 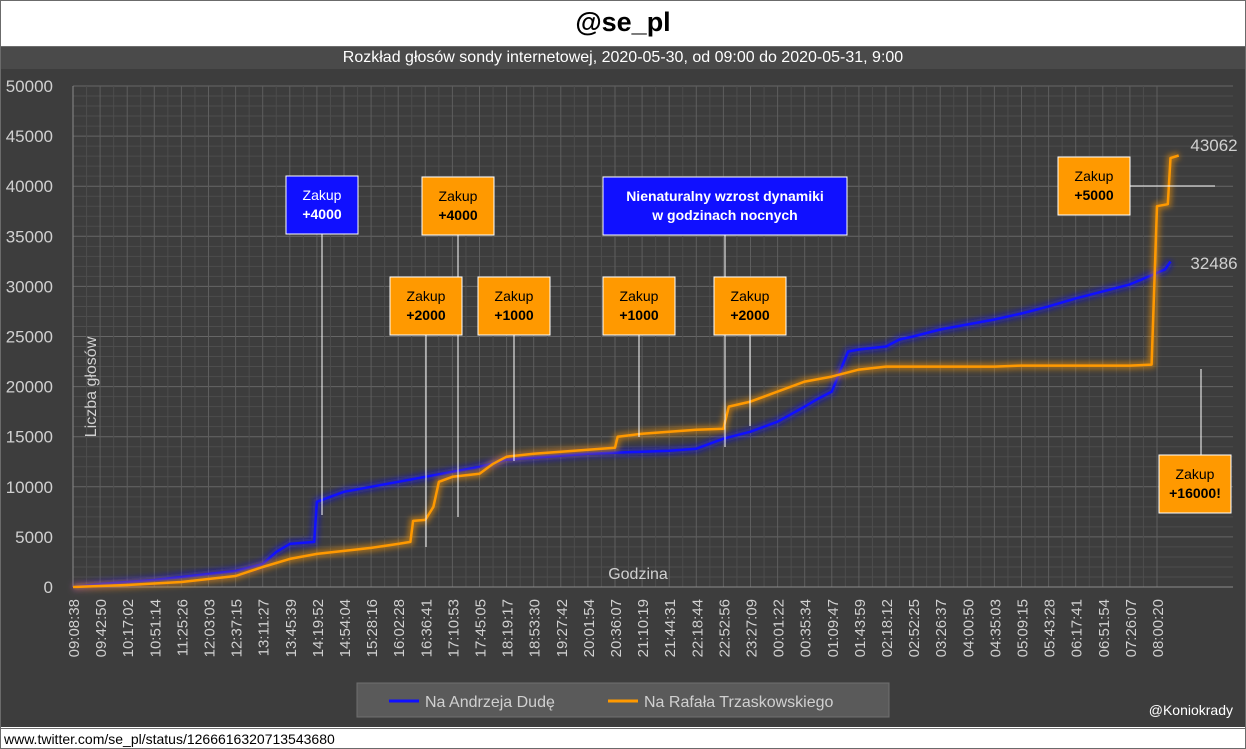 I want to click on y-tick-label: 30000, so click(x=29, y=286).